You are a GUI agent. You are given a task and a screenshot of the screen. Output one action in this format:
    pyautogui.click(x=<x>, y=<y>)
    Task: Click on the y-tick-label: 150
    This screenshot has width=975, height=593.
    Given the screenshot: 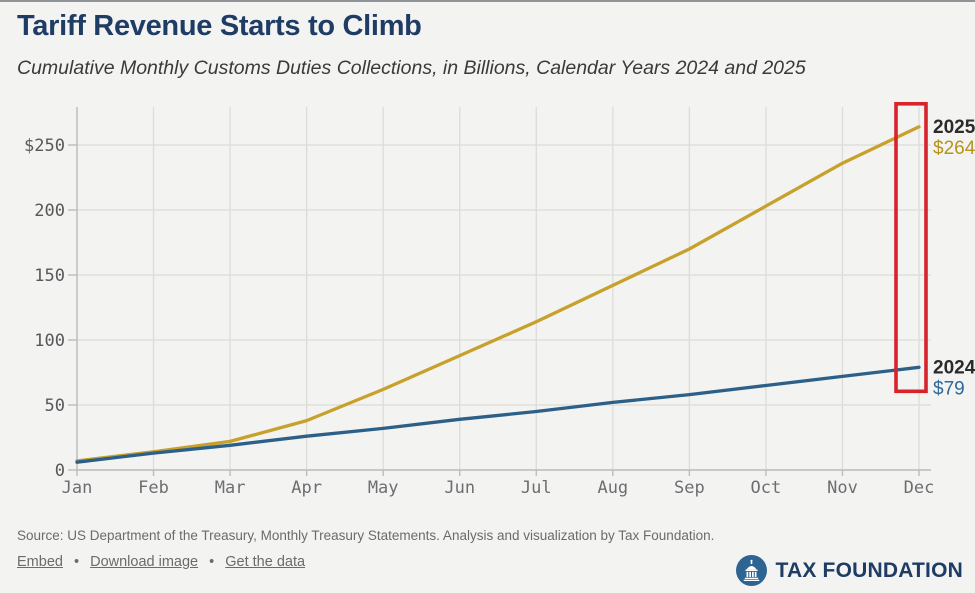 What is the action you would take?
    pyautogui.click(x=49, y=276)
    